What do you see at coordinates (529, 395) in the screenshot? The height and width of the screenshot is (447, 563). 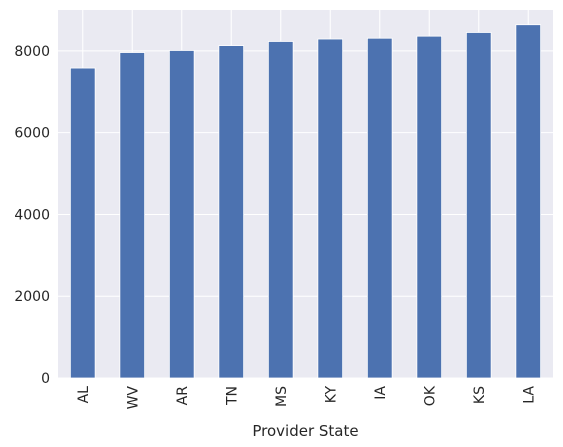 I see `x-tick-label: LA` at bounding box center [529, 395].